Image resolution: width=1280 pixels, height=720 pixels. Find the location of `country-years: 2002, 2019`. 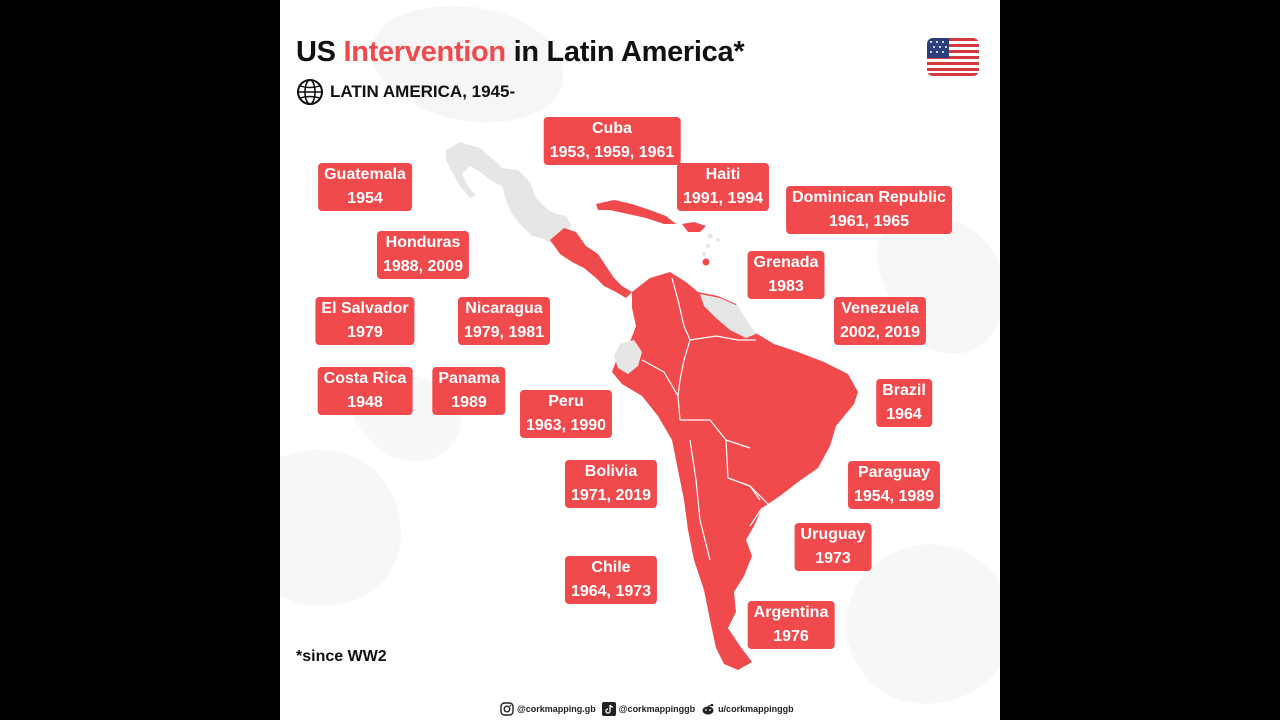

country-years: 2002, 2019 is located at coordinates (880, 332).